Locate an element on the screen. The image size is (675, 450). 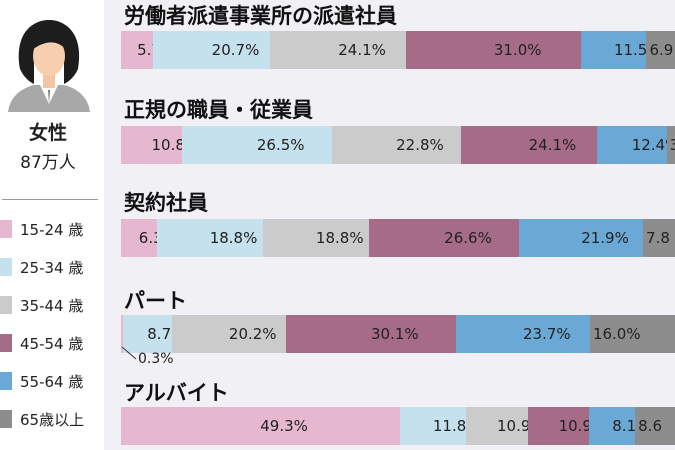
data-label: 3 is located at coordinates (672, 145).